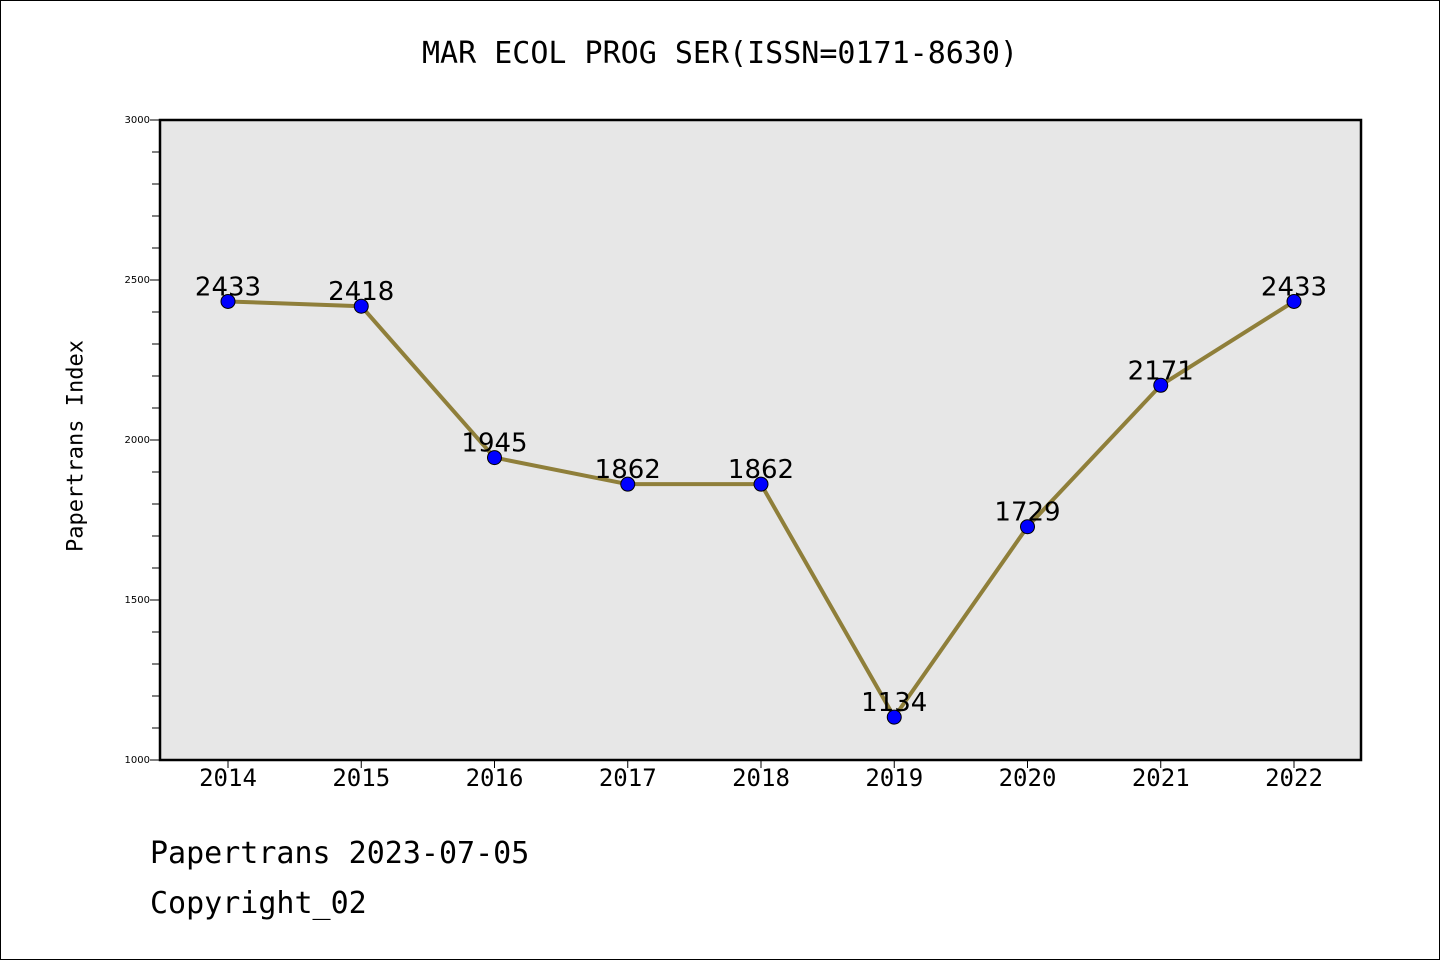 The image size is (1440, 960). Describe the element at coordinates (258, 903) in the screenshot. I see `footer-copyright: Copyright_02` at that location.